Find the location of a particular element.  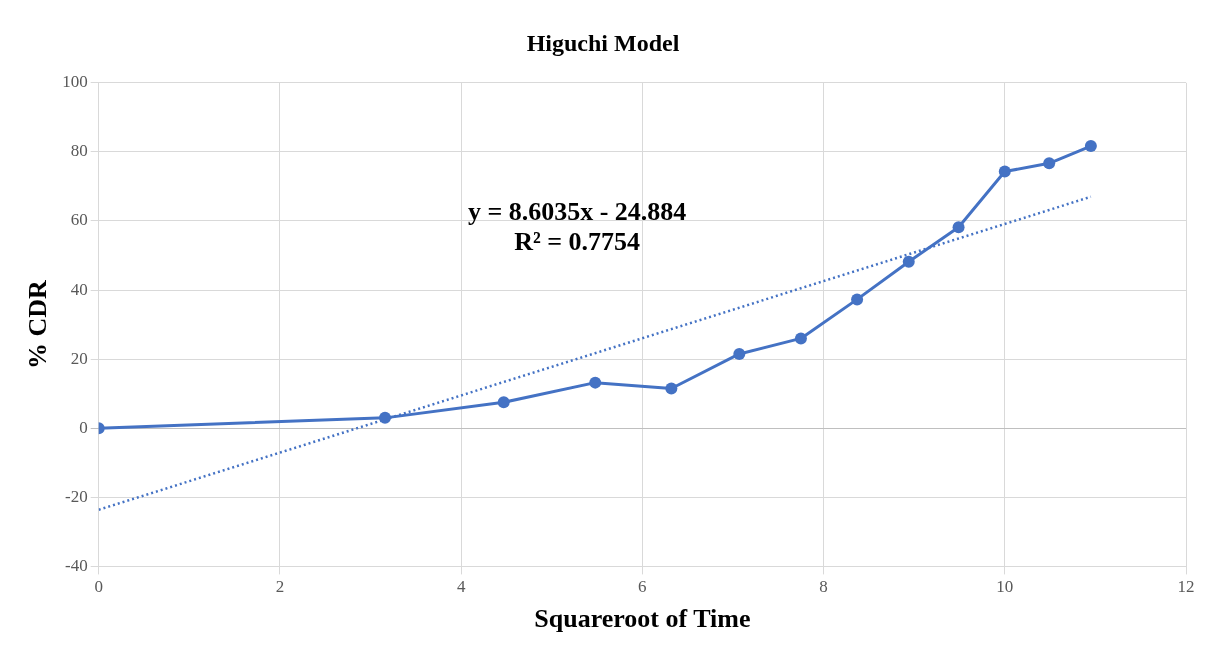

annotation: y = 8.6035x - 24.884 is located at coordinates (577, 212).